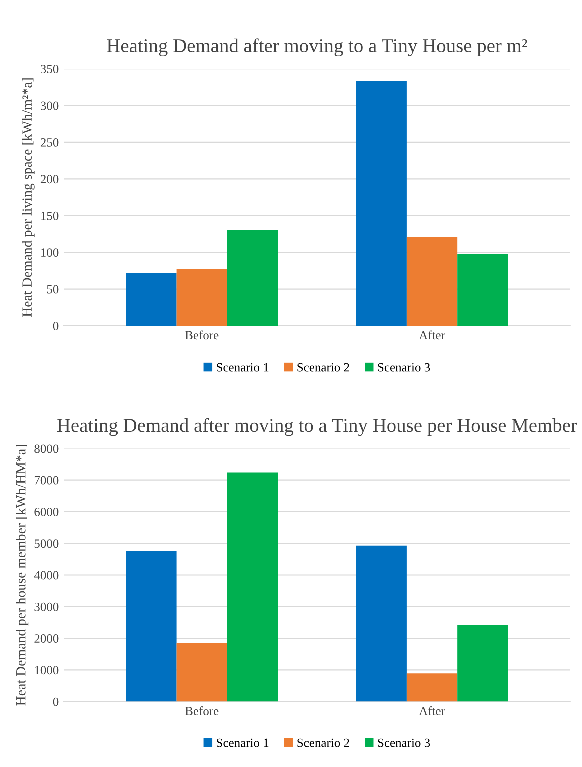  What do you see at coordinates (50, 253) in the screenshot?
I see `y-tick-label: 100` at bounding box center [50, 253].